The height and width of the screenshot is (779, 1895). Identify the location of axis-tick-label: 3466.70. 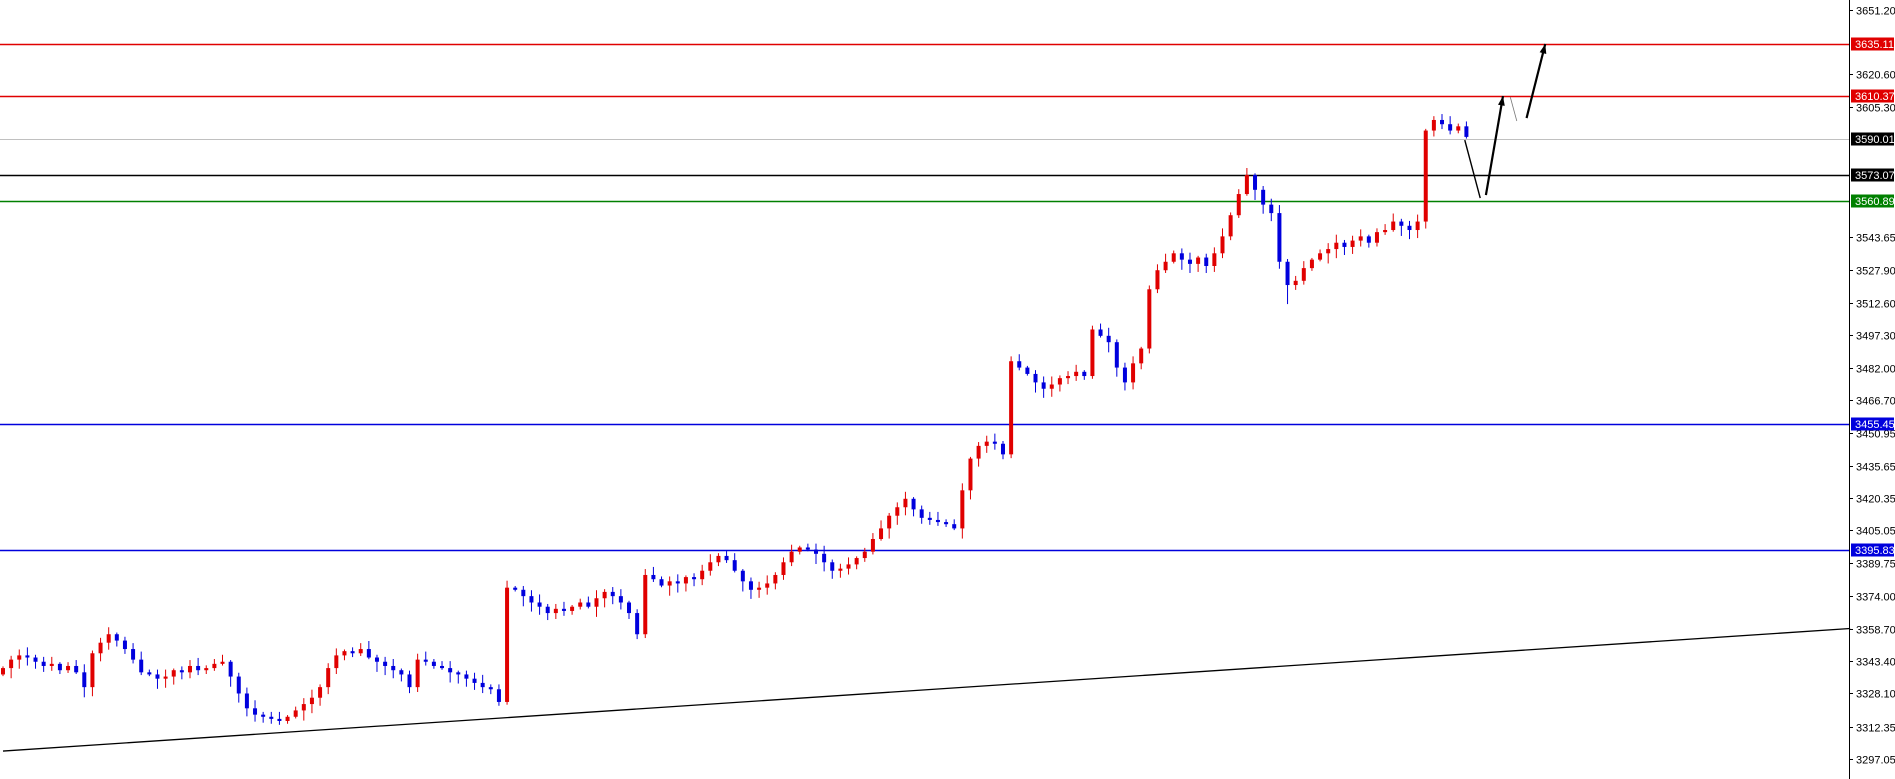
(1875, 402).